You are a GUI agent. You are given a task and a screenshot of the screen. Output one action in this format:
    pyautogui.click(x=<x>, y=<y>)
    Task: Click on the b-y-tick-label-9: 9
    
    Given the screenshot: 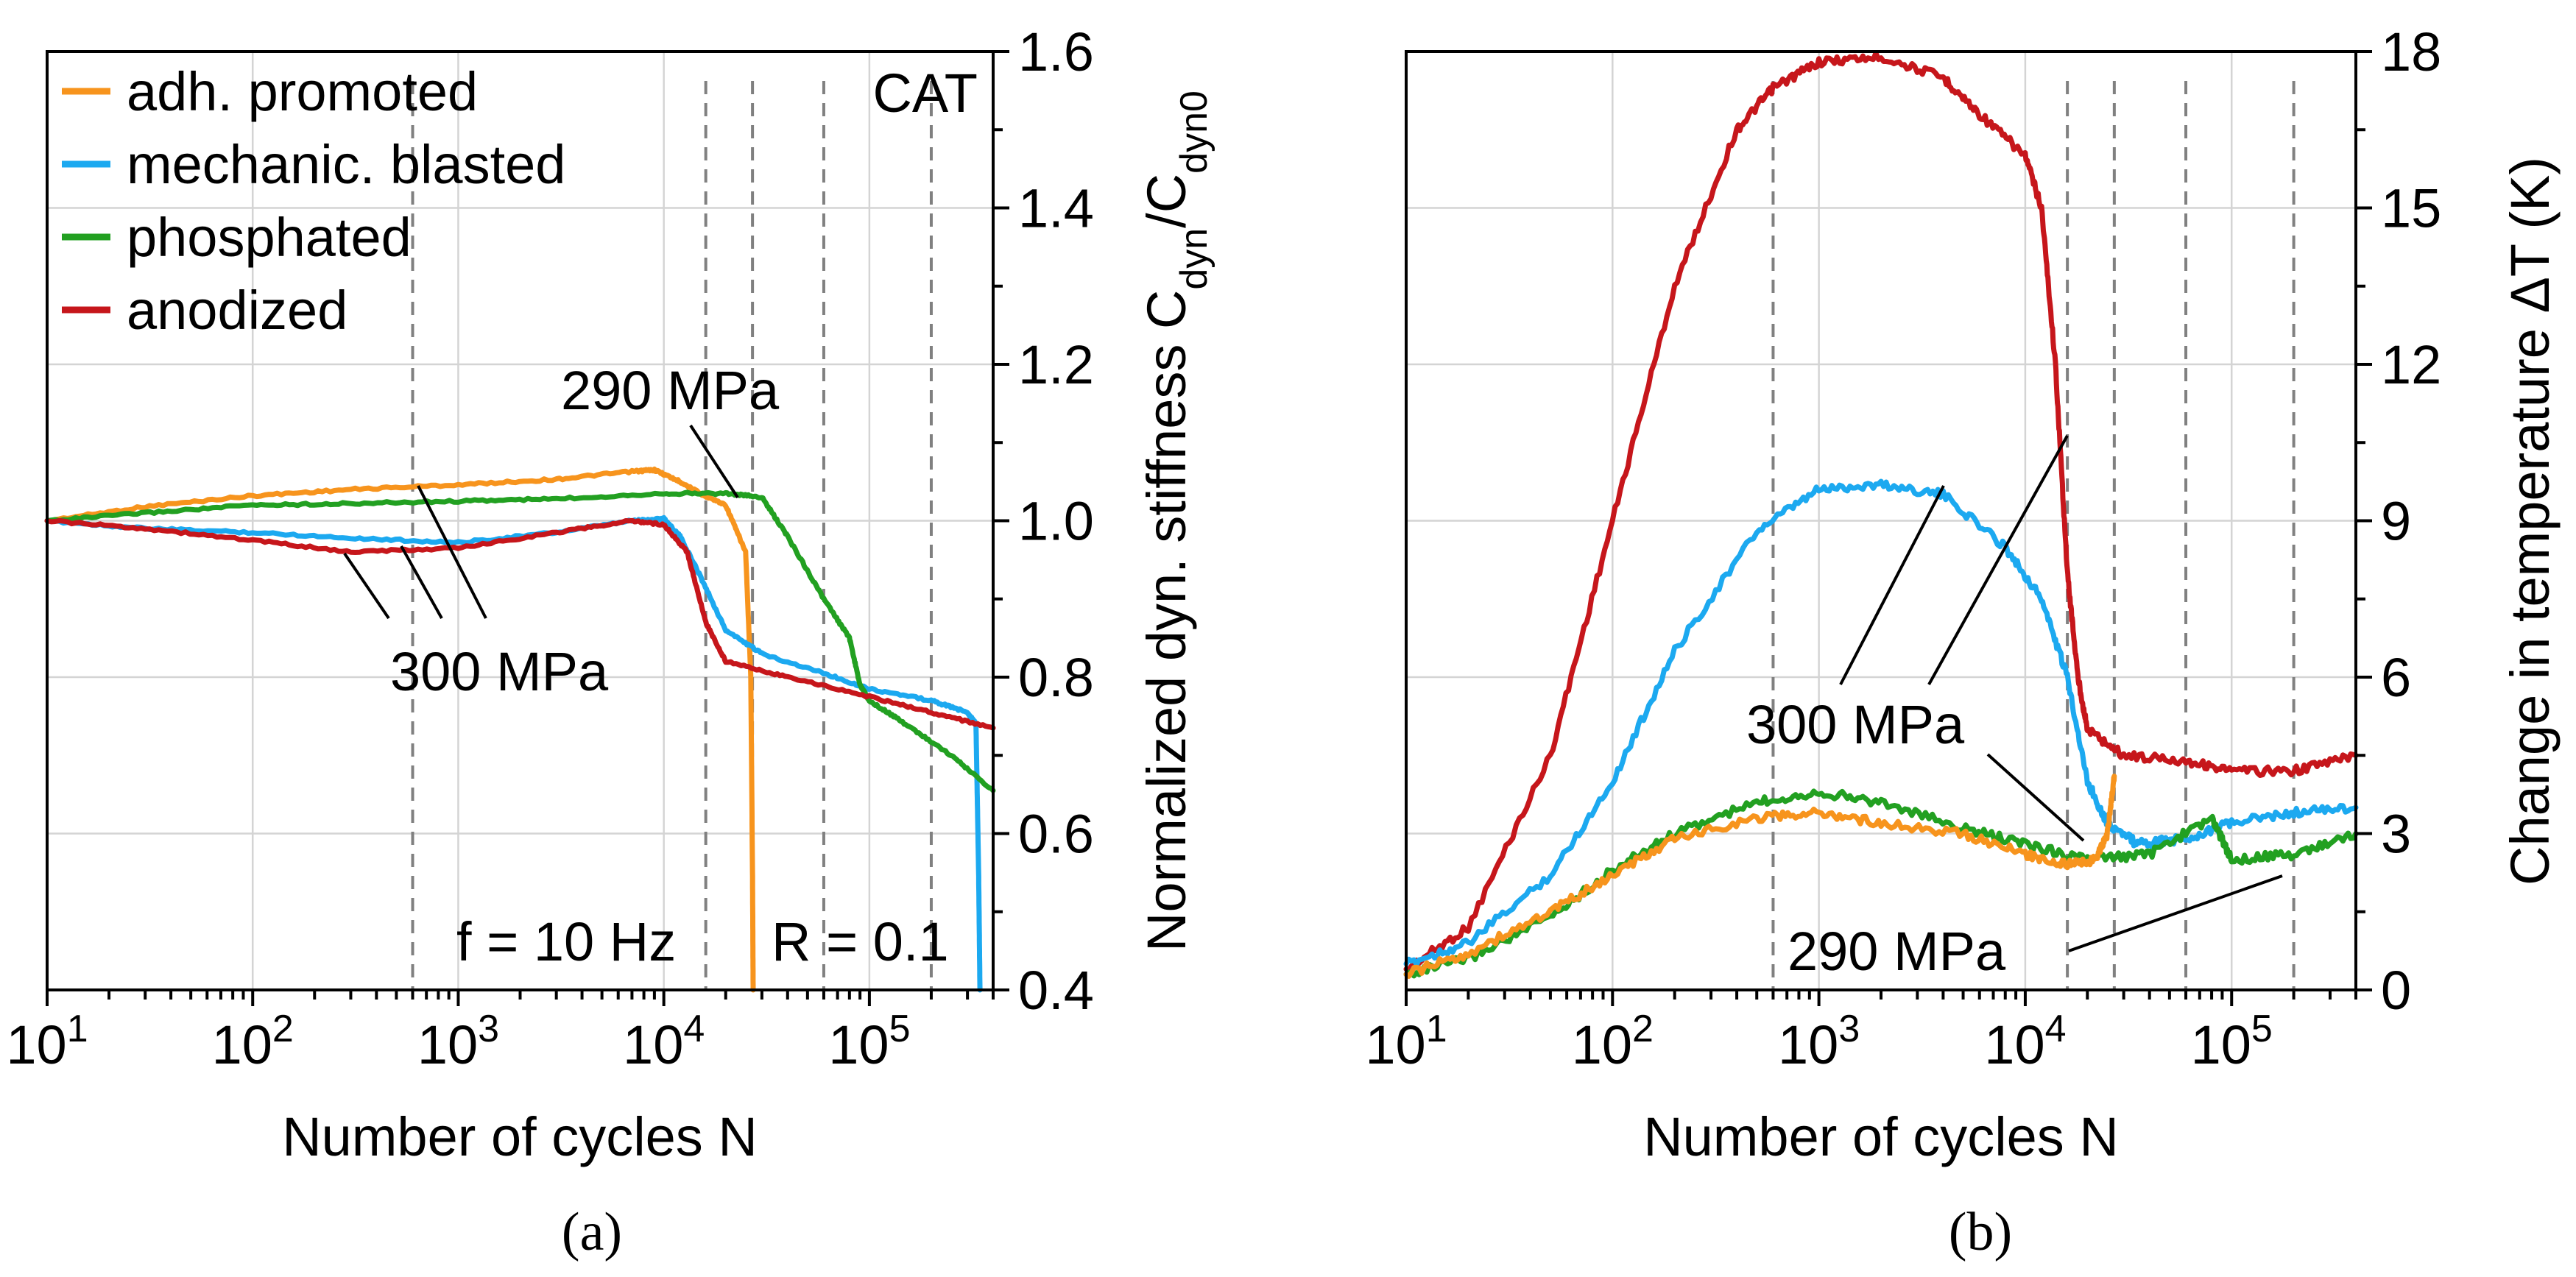 What is the action you would take?
    pyautogui.click(x=2396, y=521)
    